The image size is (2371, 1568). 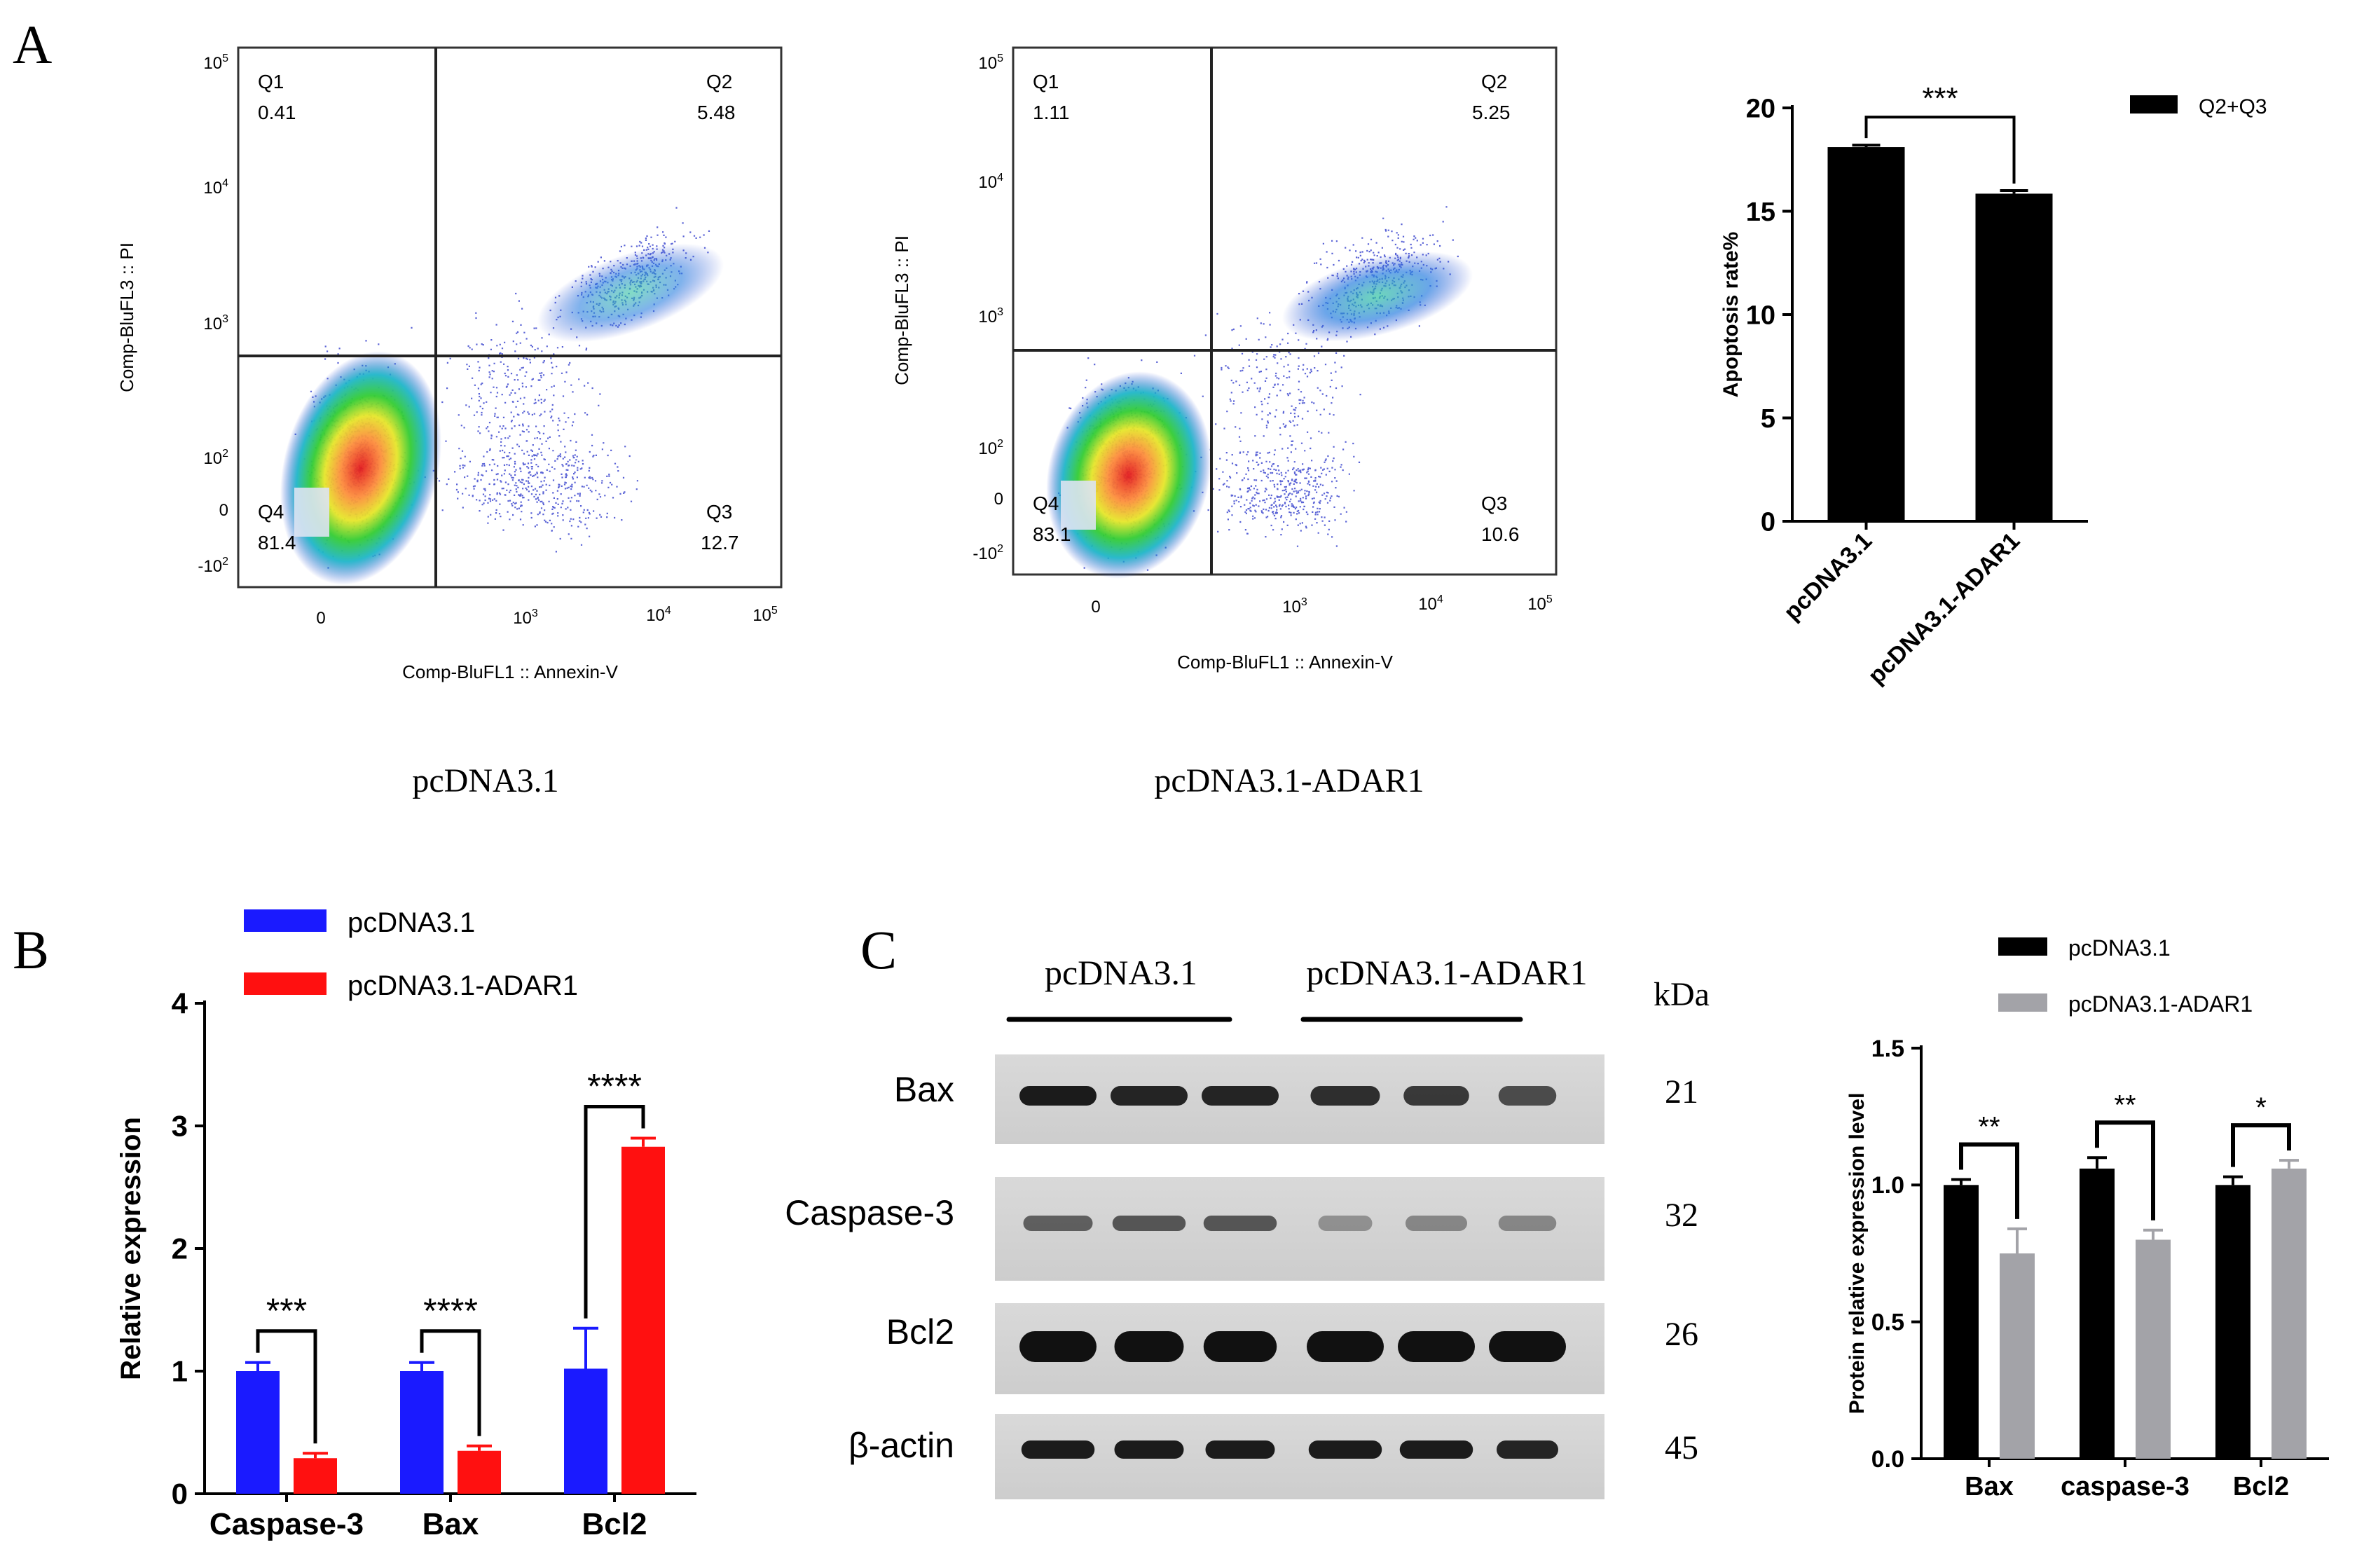 I want to click on y-tick-label: 1, so click(x=180, y=1371).